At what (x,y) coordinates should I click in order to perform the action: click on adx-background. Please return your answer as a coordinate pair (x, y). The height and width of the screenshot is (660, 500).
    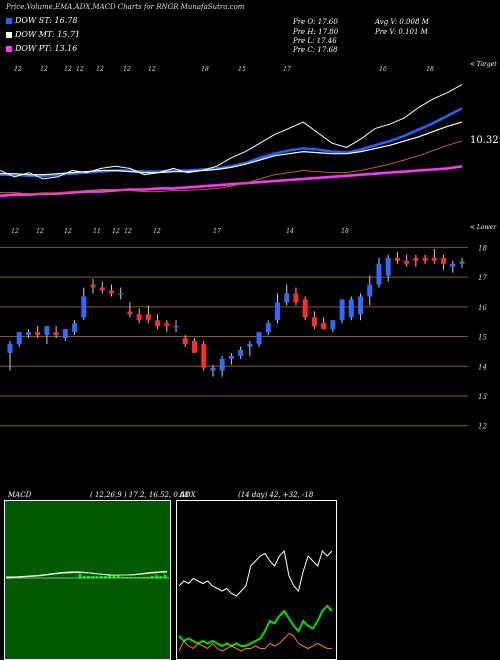
    Looking at the image, I should click on (256, 580).